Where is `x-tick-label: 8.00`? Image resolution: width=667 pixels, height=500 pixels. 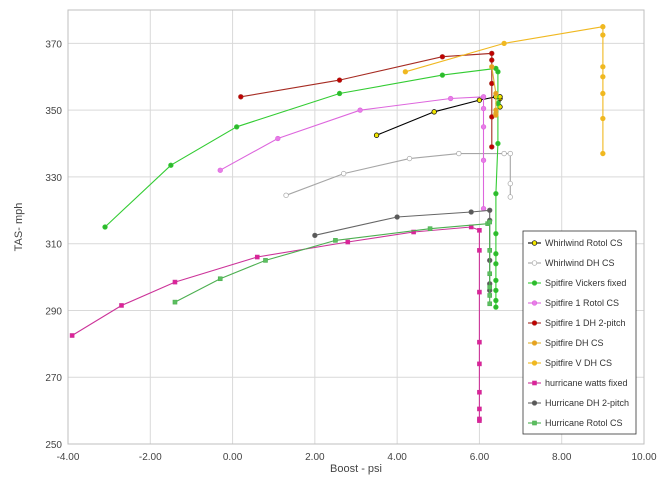 x-tick-label: 8.00 is located at coordinates (562, 457).